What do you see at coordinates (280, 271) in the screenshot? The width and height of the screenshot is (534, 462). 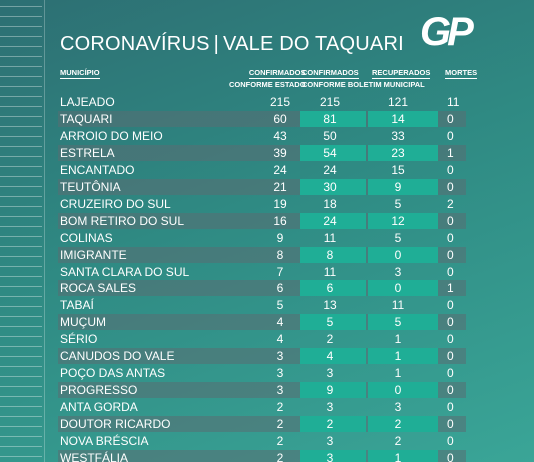 I see `cell-value: 7` at bounding box center [280, 271].